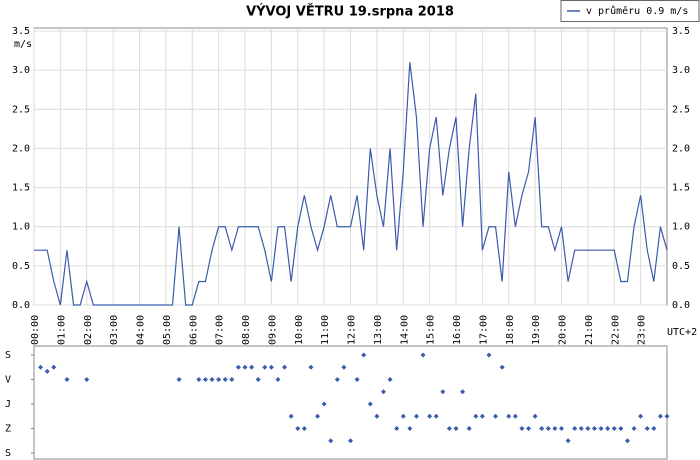 The width and height of the screenshot is (700, 460). Describe the element at coordinates (8, 429) in the screenshot. I see `y-tick-label: Z` at that location.